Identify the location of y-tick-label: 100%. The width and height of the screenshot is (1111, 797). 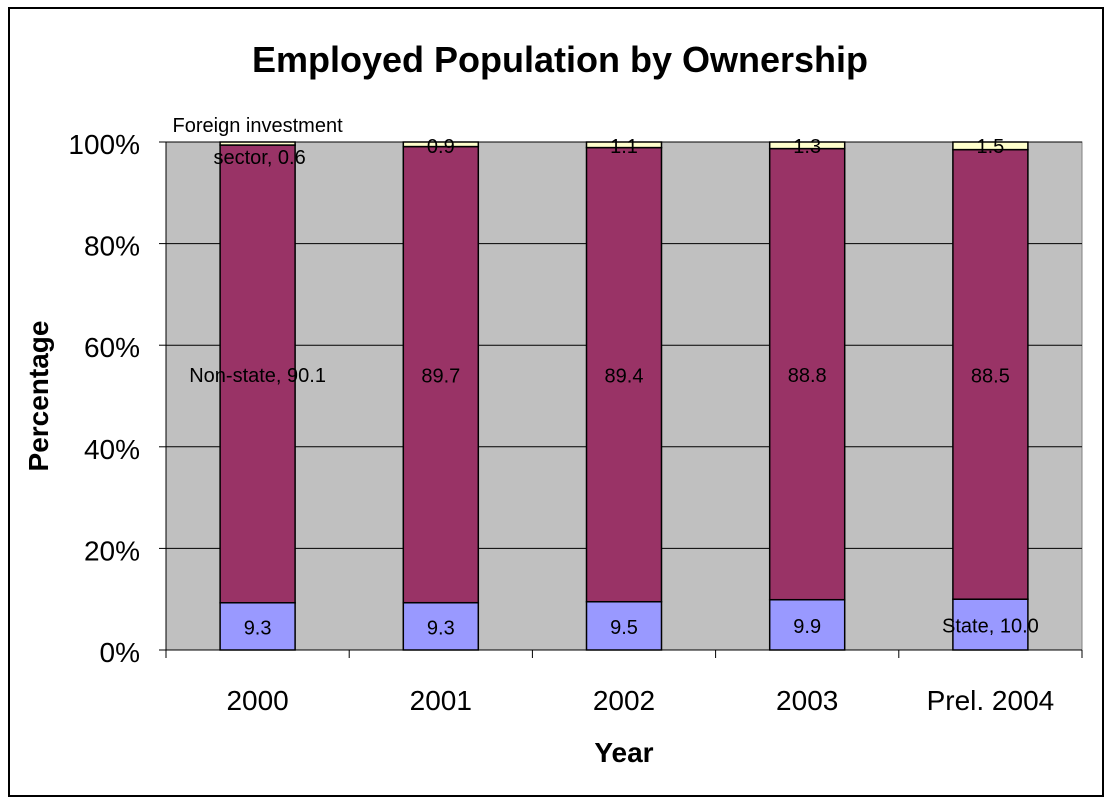
(104, 144).